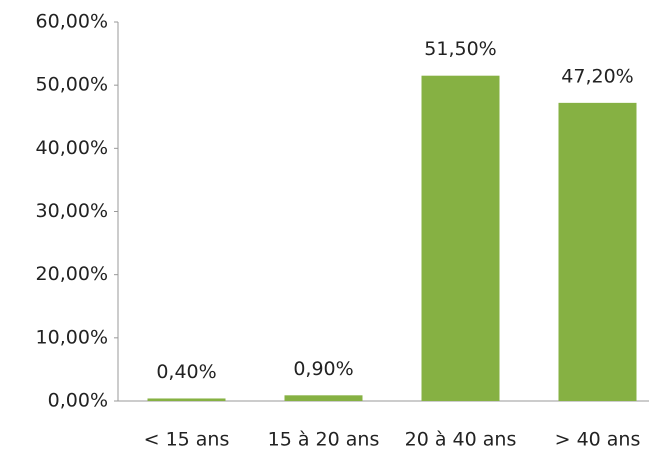  Describe the element at coordinates (461, 440) in the screenshot. I see `x-tick-label: 20 à 40 ans` at that location.